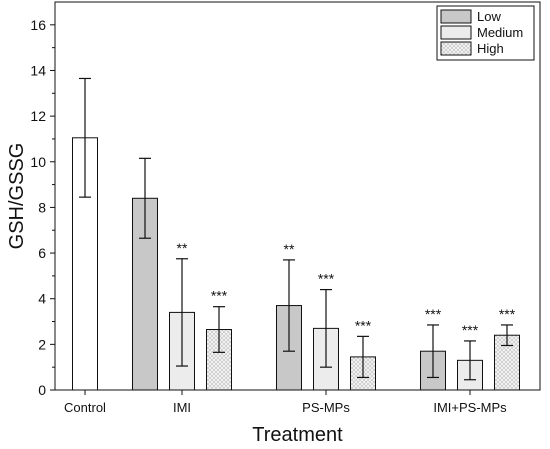  I want to click on y-tick-label: 0, so click(42, 390).